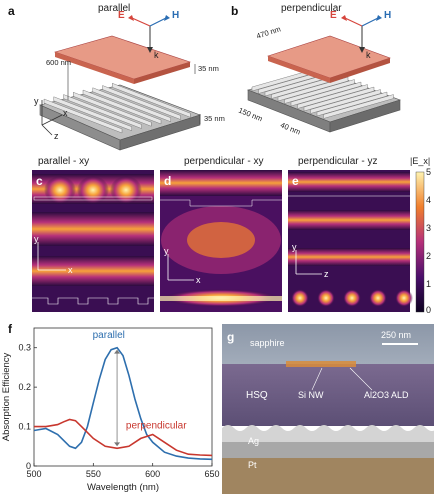 The height and width of the screenshot is (500, 434). What do you see at coordinates (396, 335) in the screenshot?
I see `scalebar-label: 250 nm` at bounding box center [396, 335].